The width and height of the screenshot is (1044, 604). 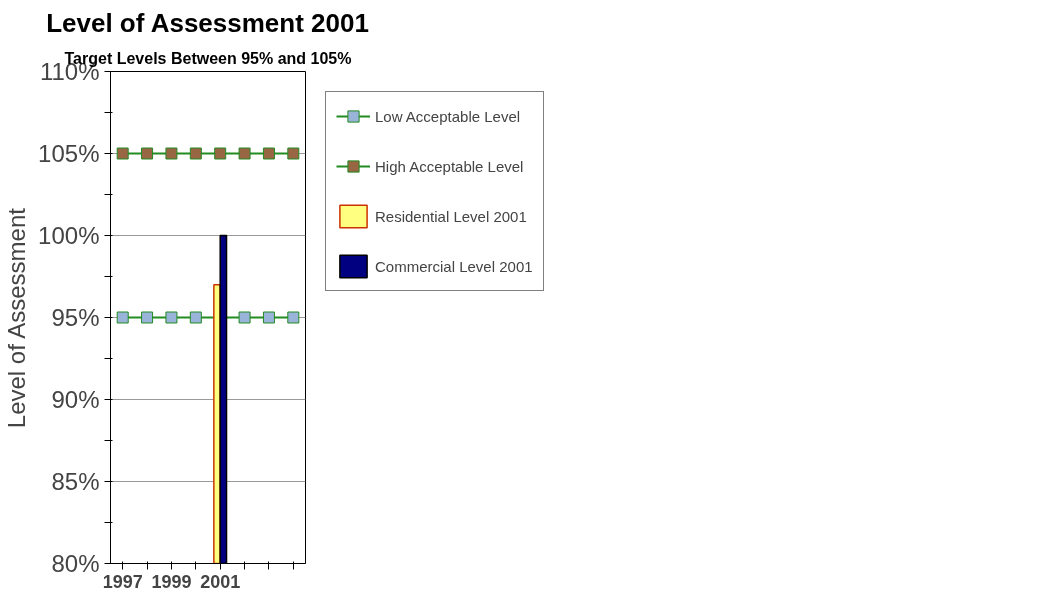 What do you see at coordinates (449, 166) in the screenshot?
I see `legend-label: High Acceptable Level` at bounding box center [449, 166].